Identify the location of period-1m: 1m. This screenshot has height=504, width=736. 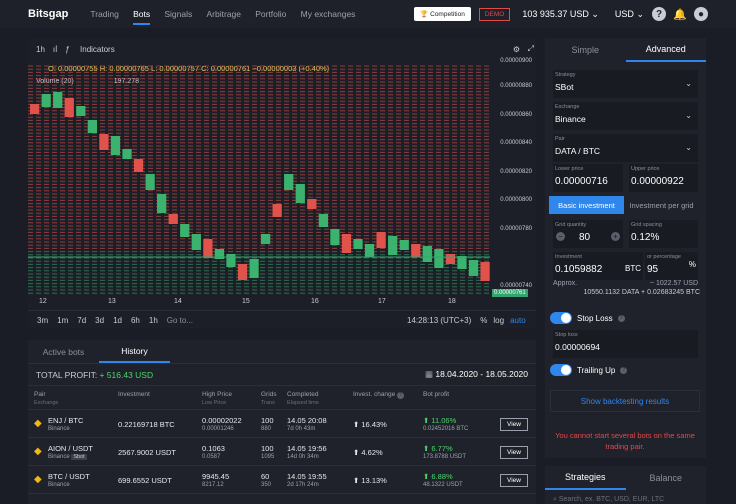
(63, 320).